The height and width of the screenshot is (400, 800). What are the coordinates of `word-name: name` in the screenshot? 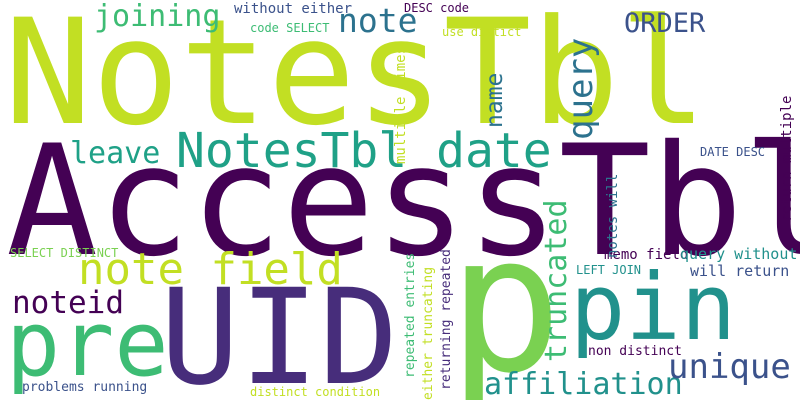 It's located at (495, 100).